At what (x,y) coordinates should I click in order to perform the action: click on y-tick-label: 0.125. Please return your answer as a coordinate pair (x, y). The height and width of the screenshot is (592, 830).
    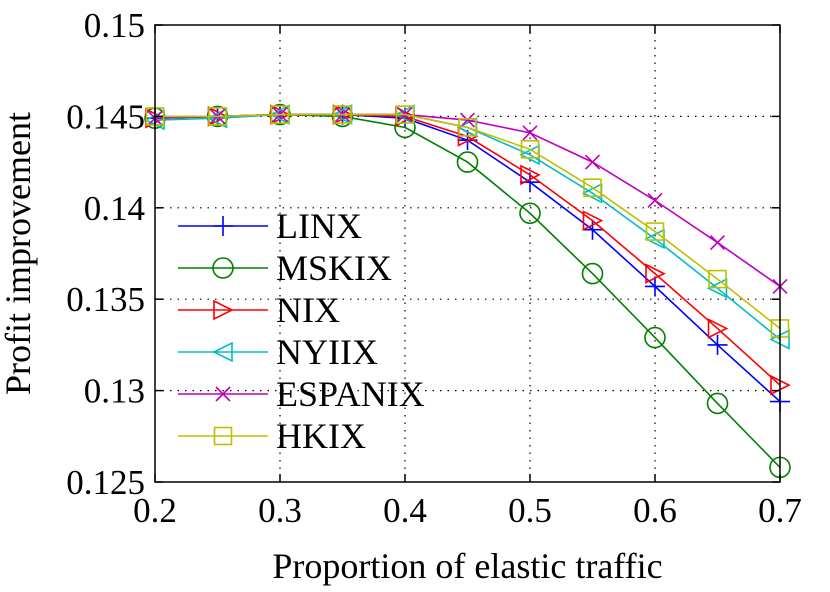
    Looking at the image, I should click on (105, 482).